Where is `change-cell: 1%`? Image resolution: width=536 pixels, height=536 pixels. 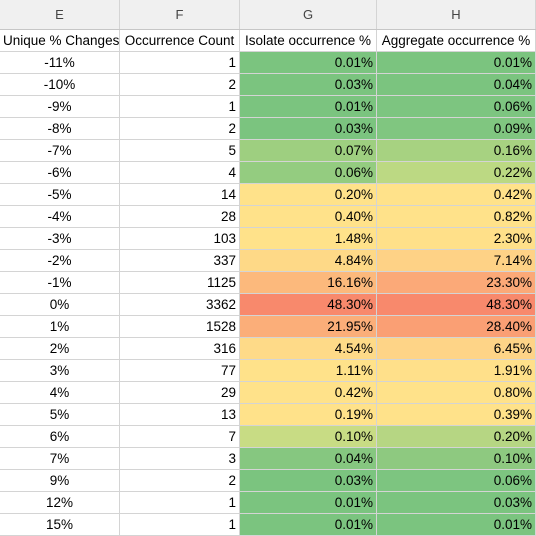
change-cell: 1% is located at coordinates (60, 327).